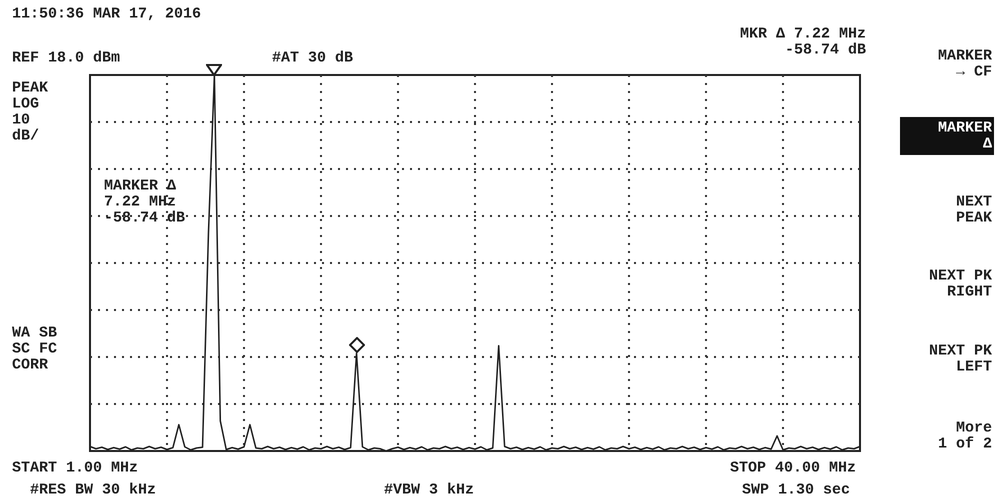 The height and width of the screenshot is (504, 997). I want to click on text: #RES BW 30 kHz, so click(93, 490).